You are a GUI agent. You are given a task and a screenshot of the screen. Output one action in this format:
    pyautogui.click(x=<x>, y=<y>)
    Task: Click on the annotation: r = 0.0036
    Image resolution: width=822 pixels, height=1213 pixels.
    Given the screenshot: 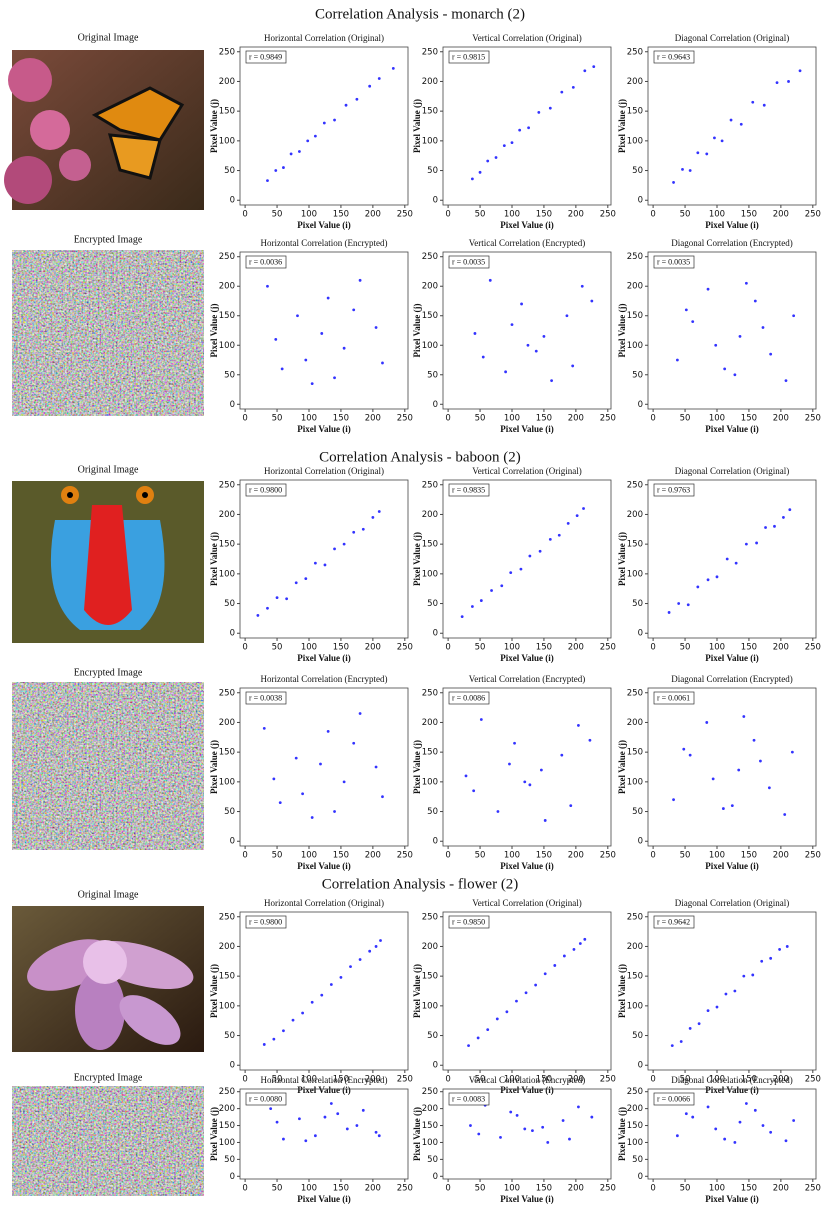 What is the action you would take?
    pyautogui.click(x=265, y=261)
    